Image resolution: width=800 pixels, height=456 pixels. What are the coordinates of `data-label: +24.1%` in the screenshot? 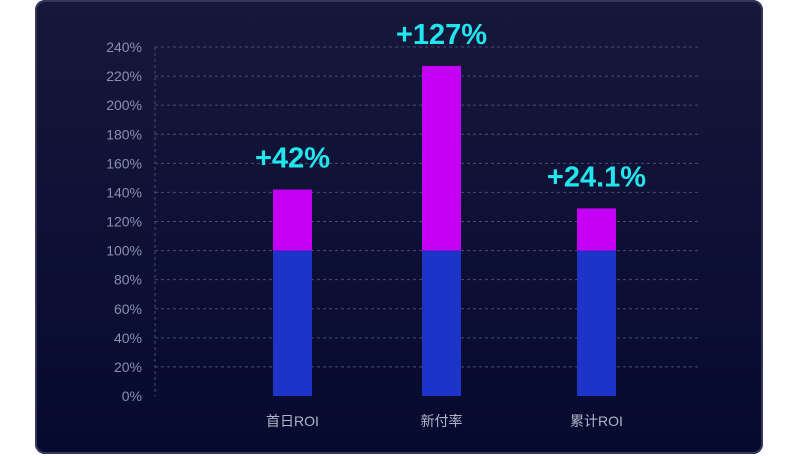 It's located at (596, 177).